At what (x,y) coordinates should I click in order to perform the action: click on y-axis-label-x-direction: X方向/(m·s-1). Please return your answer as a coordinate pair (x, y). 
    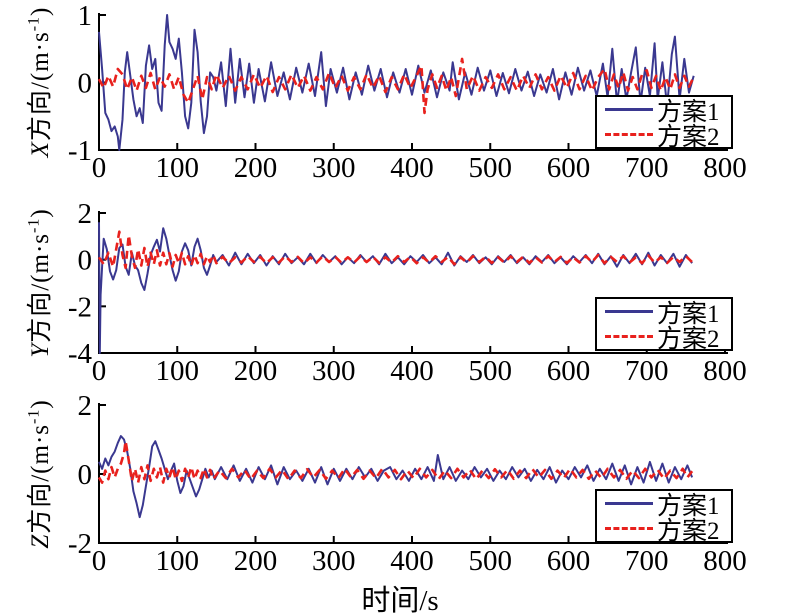
    Looking at the image, I should click on (38, 82).